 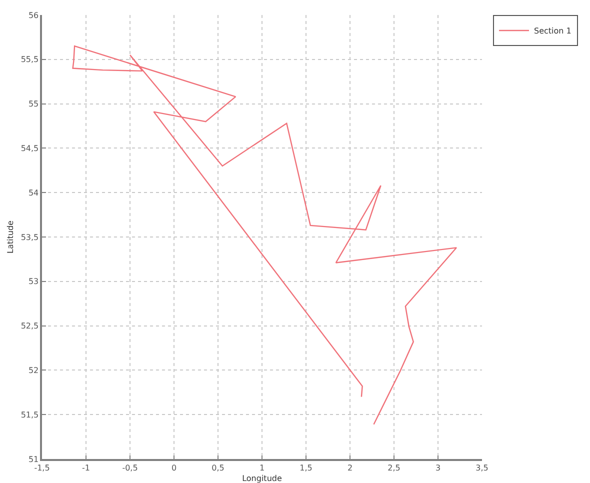 I want to click on y-tick-label: 56, so click(x=33, y=15).